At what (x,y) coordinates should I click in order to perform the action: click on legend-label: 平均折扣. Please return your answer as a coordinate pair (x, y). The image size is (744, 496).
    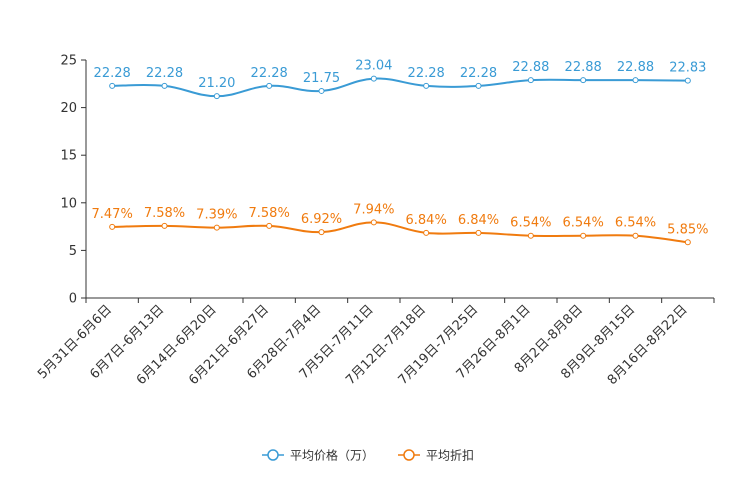
    Looking at the image, I should click on (450, 455).